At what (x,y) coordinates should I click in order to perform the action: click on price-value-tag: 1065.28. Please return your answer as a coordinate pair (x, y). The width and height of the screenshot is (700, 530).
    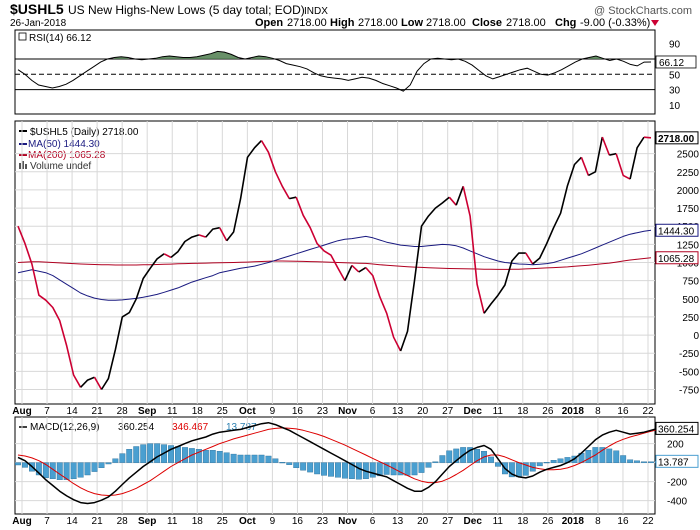
    Looking at the image, I should click on (677, 258).